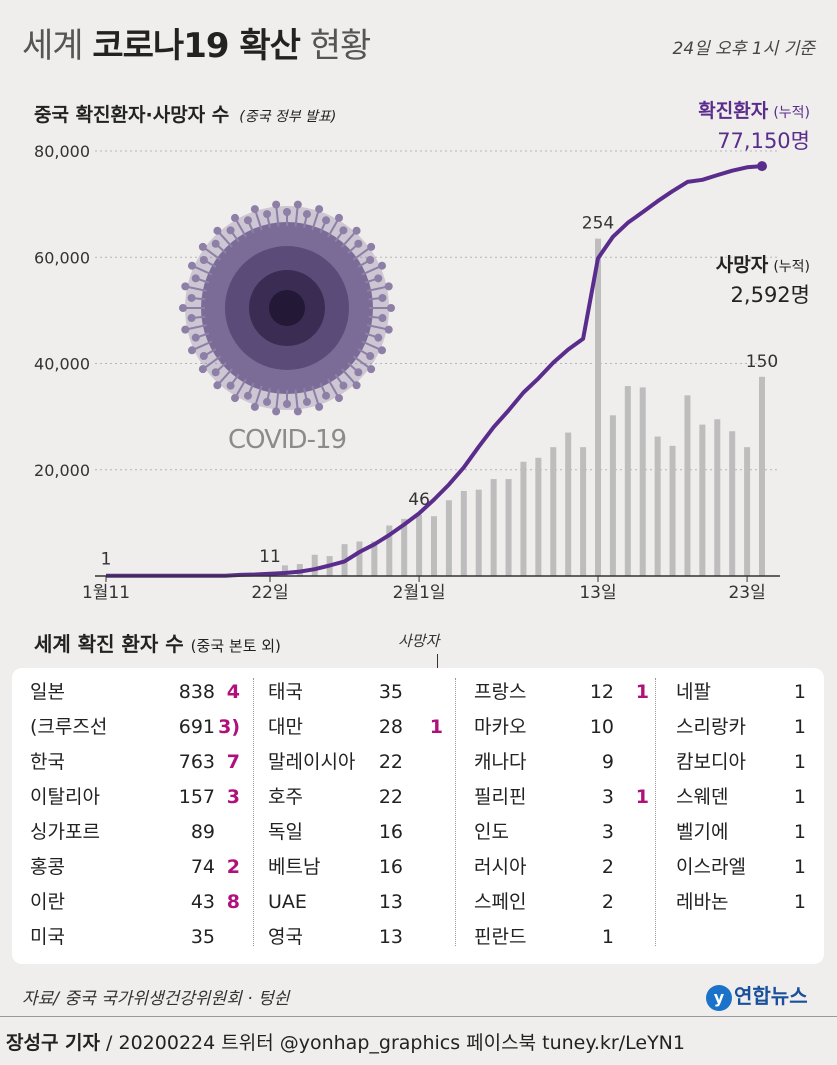 This screenshot has width=837, height=1065. I want to click on case-count: 12, so click(601, 692).